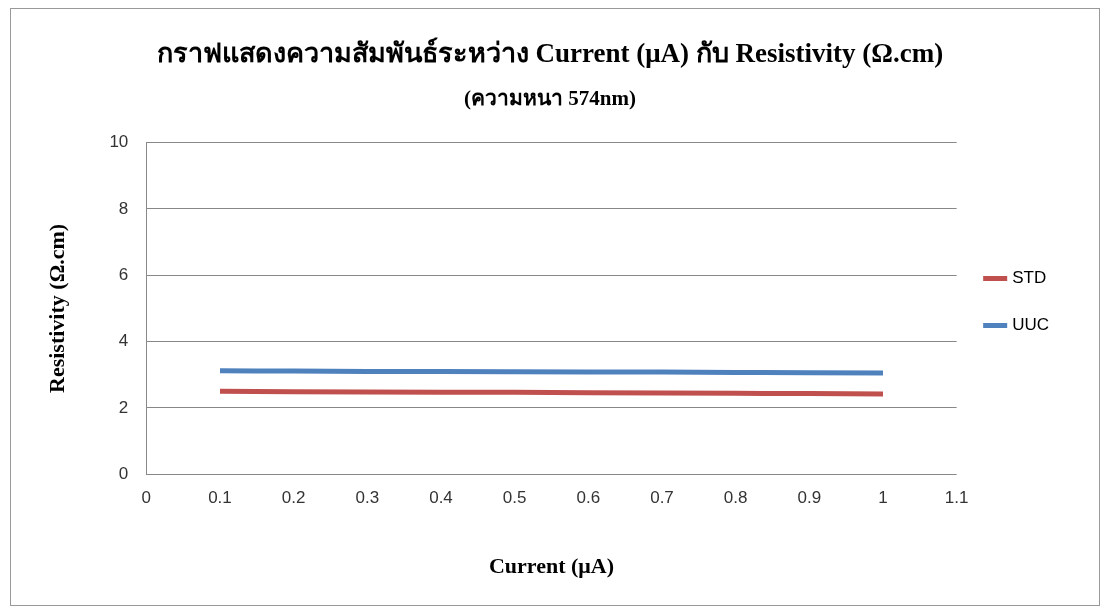  I want to click on x-tick-label: 0.2, so click(293, 498).